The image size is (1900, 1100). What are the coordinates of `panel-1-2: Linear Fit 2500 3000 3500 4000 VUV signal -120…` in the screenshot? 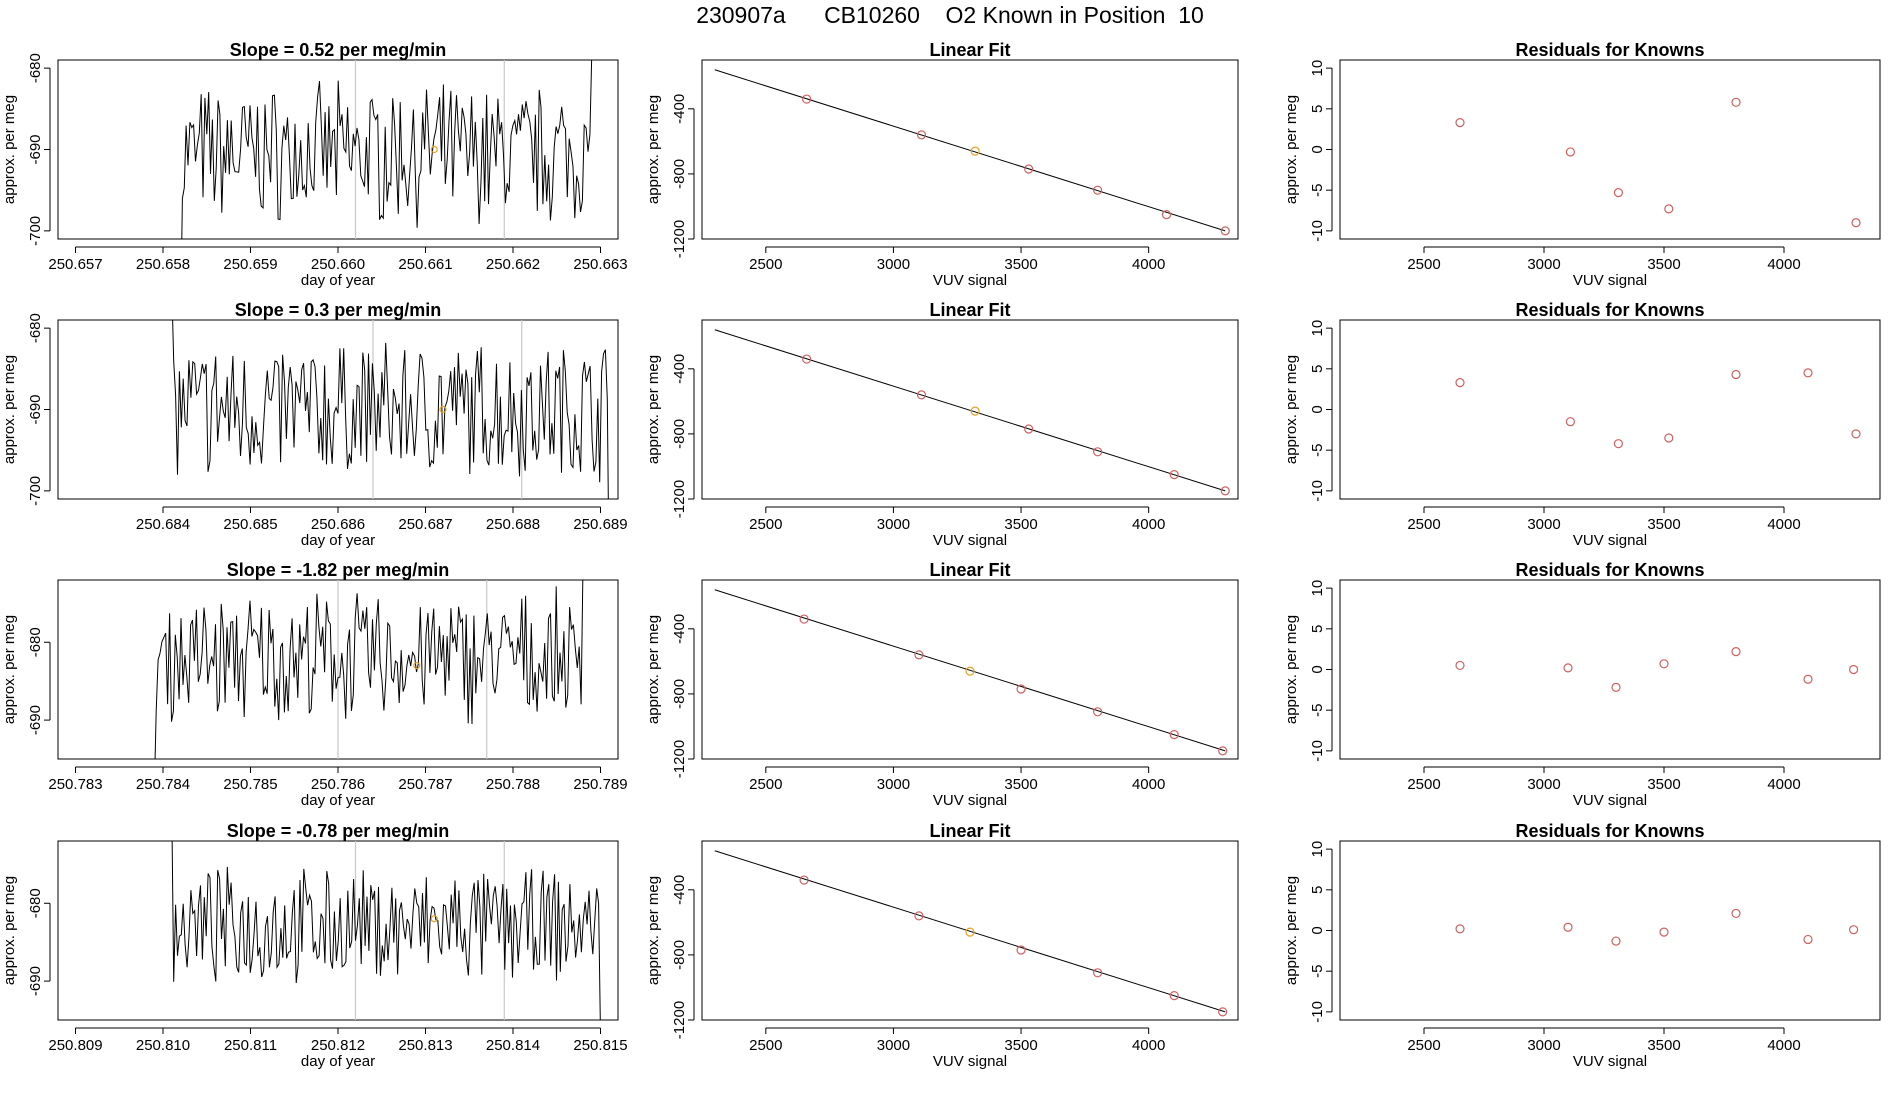 It's located at (942, 164).